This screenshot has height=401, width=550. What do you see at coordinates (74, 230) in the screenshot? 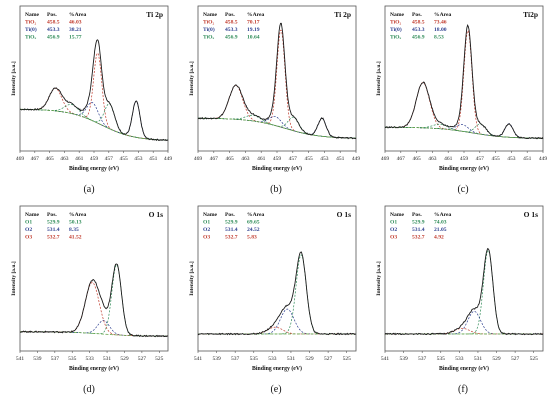
I see `table-cell-area: 8.35` at bounding box center [74, 230].